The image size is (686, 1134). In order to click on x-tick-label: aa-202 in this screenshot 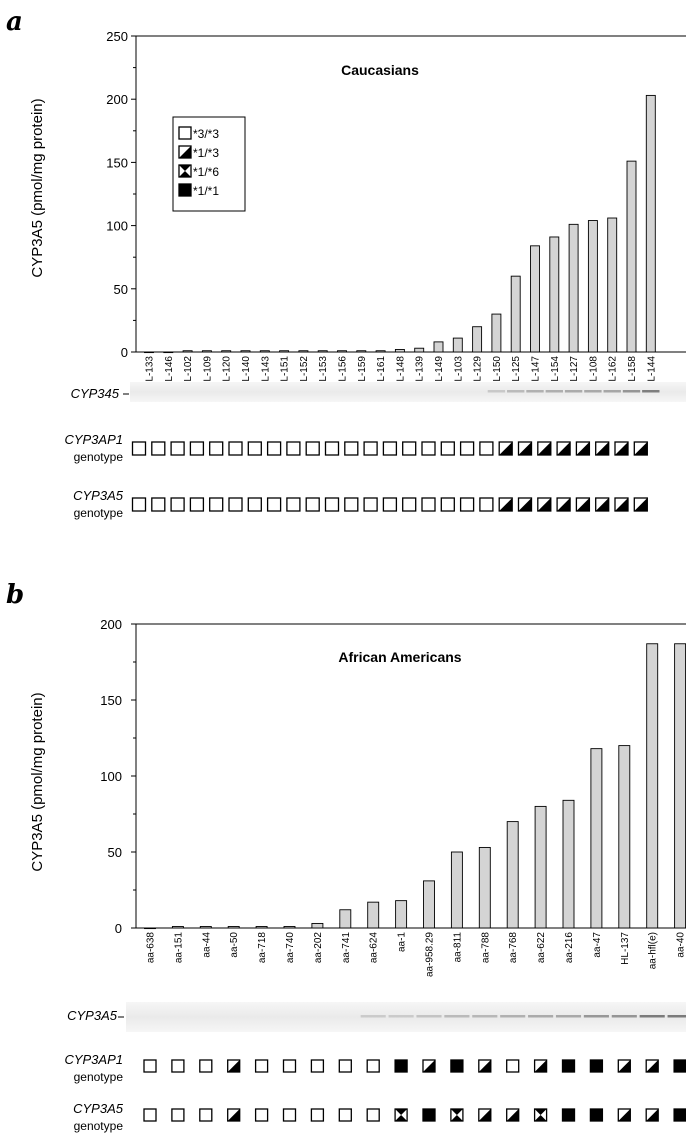, I will do `click(318, 948)`.